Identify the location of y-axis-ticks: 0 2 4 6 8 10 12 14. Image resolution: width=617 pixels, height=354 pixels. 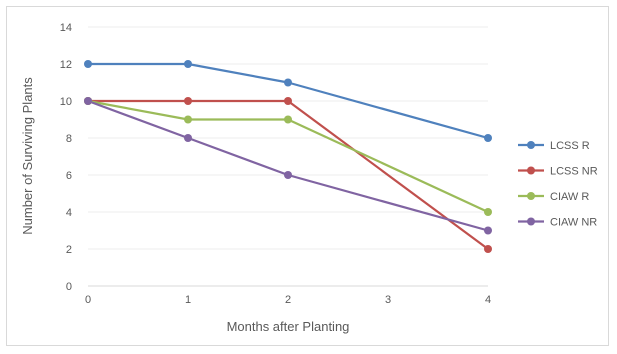
(66, 157).